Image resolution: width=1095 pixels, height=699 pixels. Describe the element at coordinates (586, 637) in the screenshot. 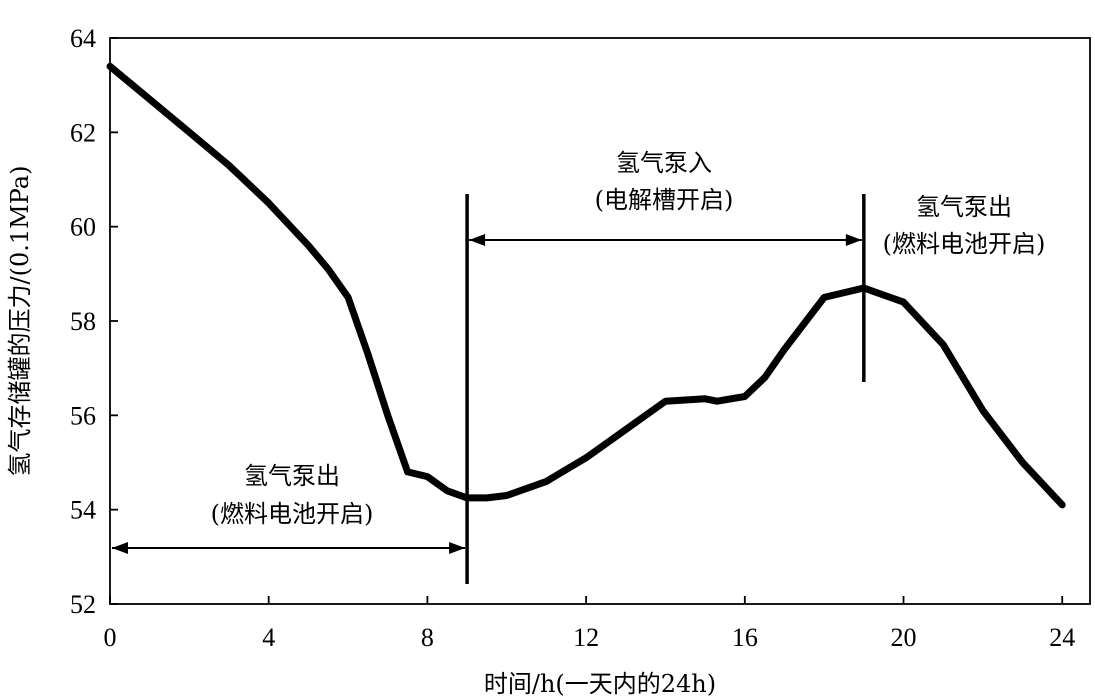

I see `x-tick-label: 12` at that location.